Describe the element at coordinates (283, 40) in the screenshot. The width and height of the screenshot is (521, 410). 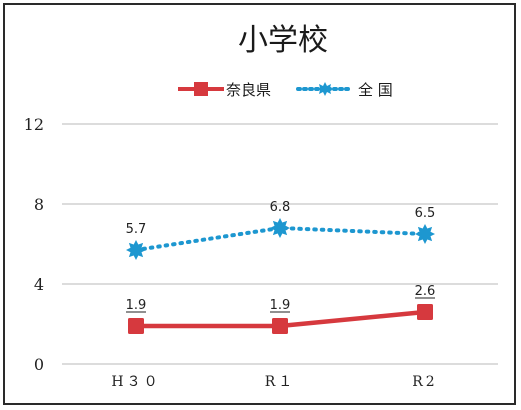
I see `chart-title: 小学校` at that location.